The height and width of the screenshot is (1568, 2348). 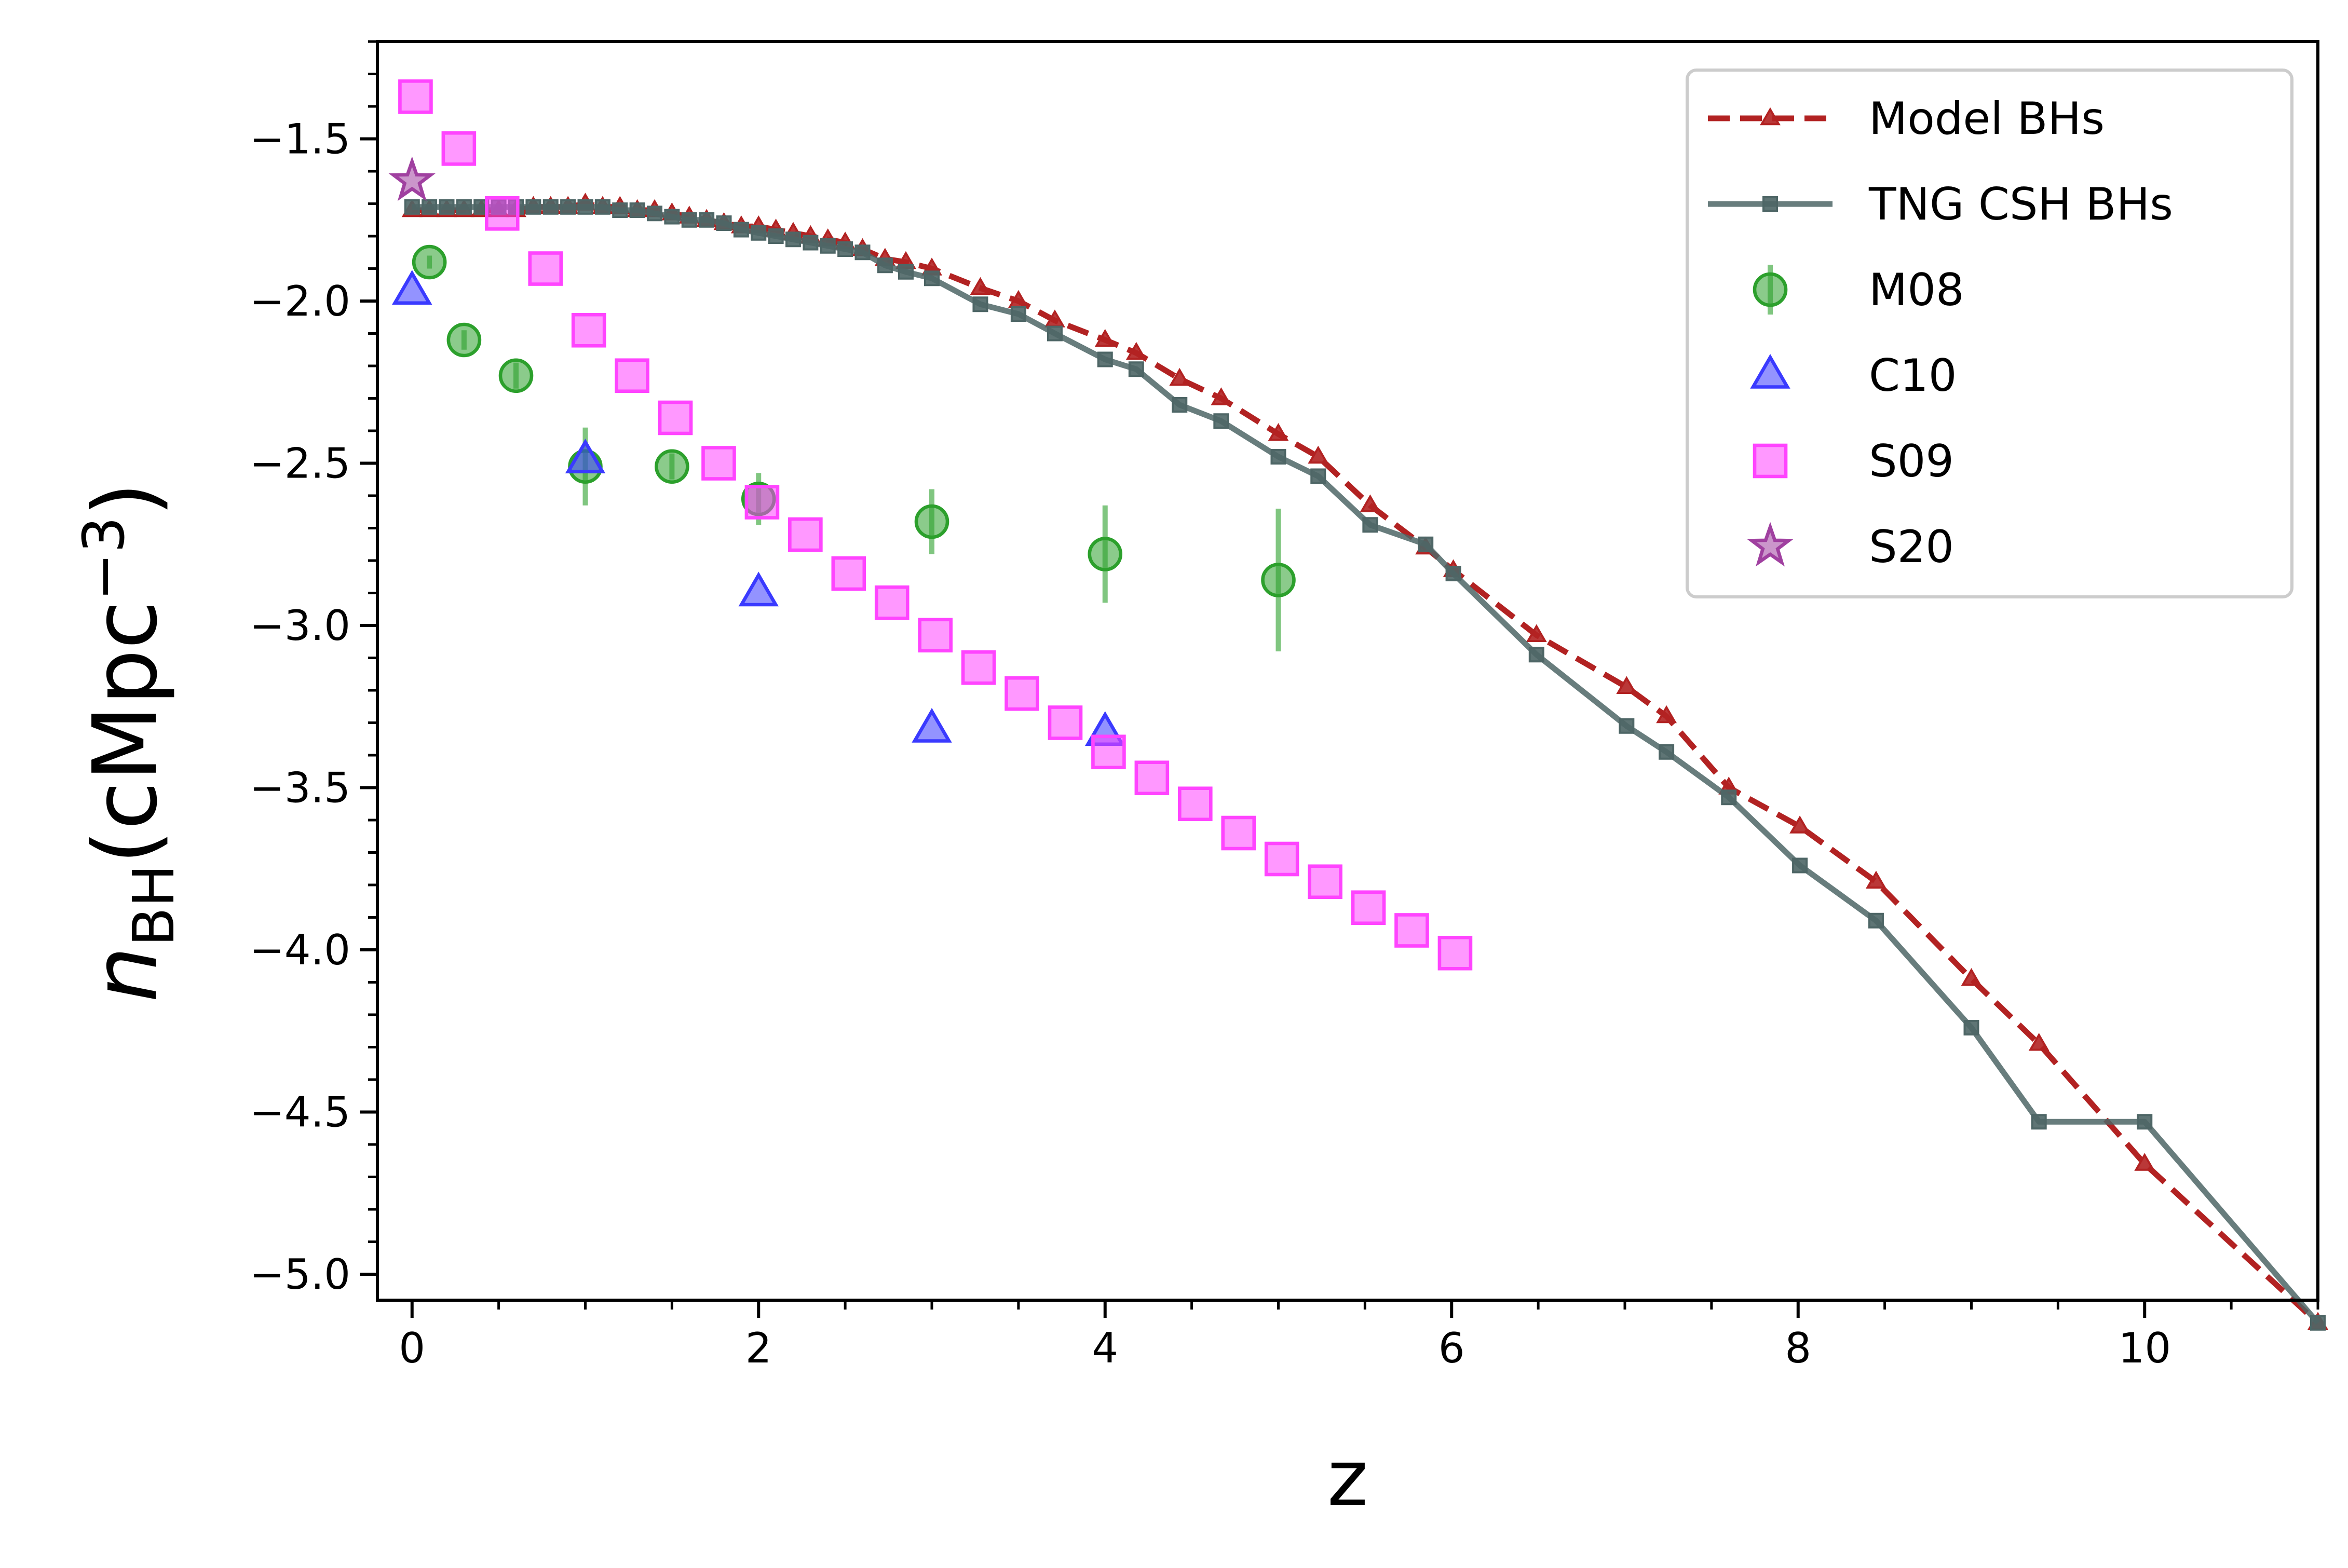 I want to click on legend-marker-c10, so click(x=1770, y=371).